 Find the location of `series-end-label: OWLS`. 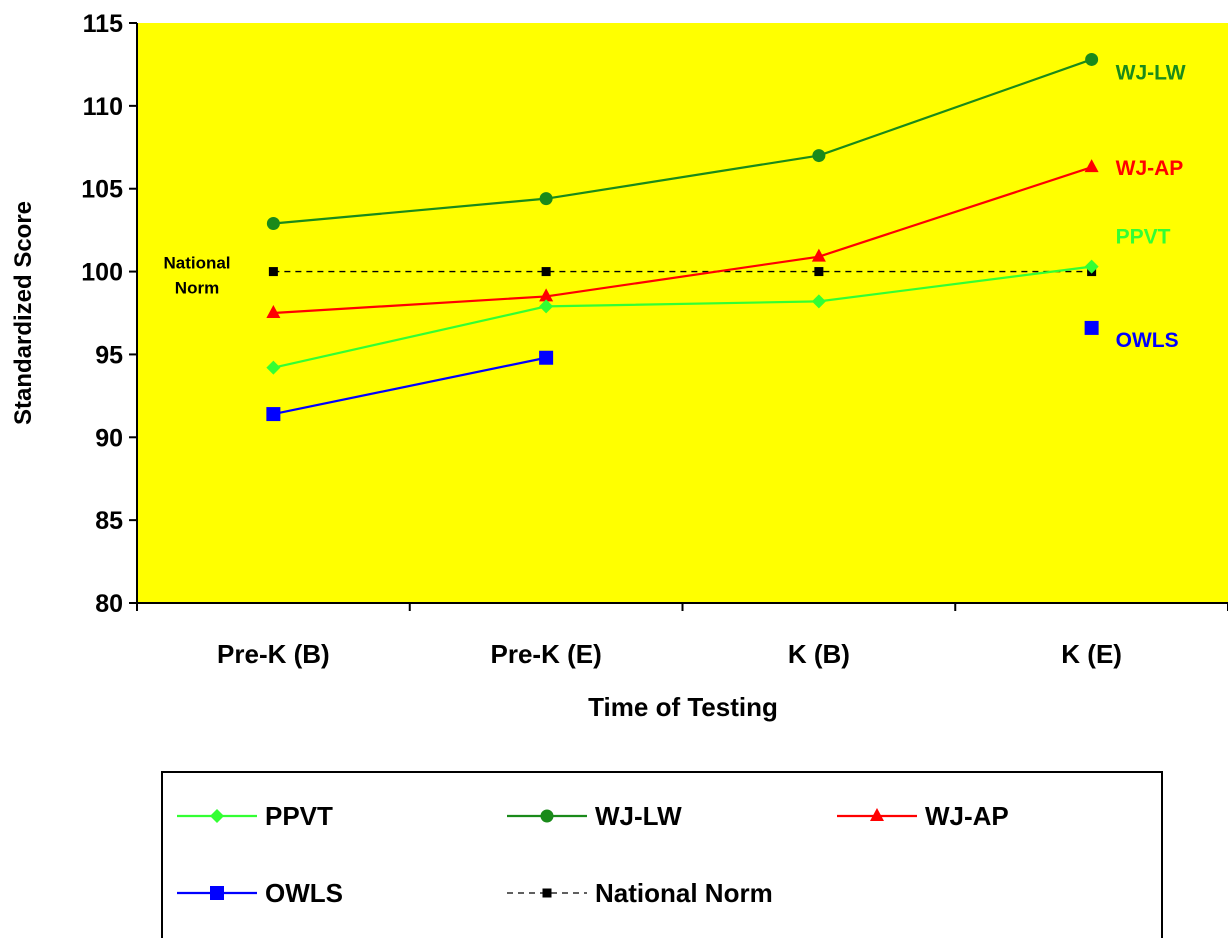

series-end-label: OWLS is located at coordinates (1147, 340).